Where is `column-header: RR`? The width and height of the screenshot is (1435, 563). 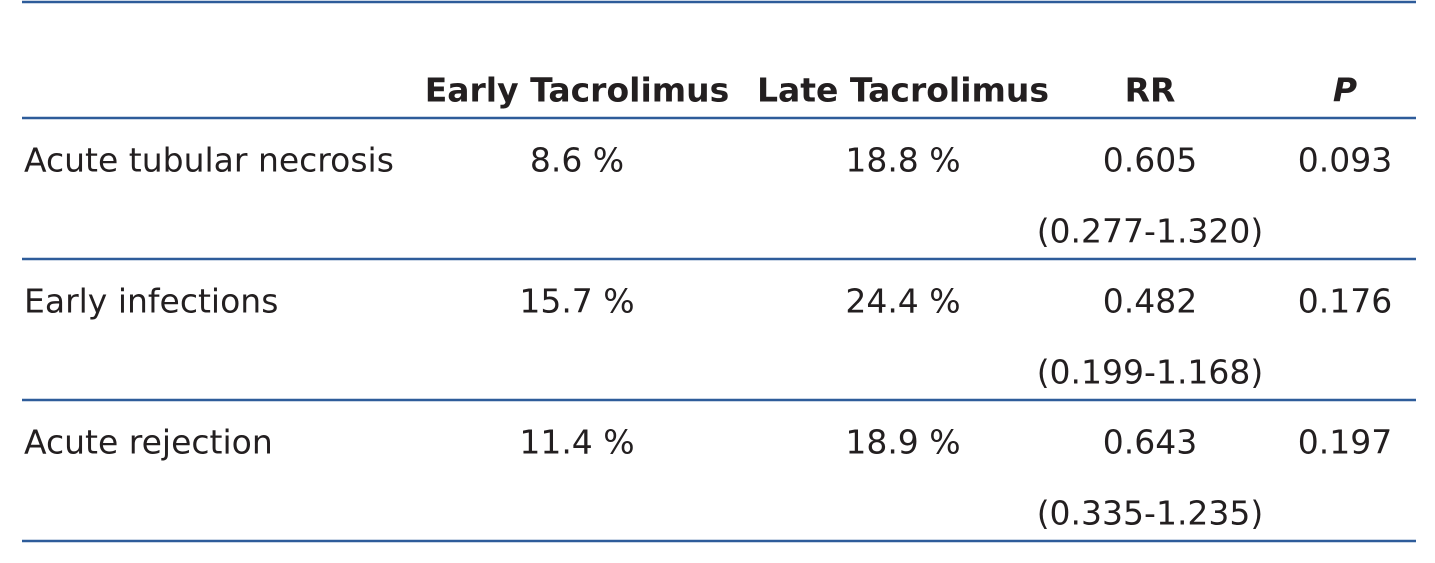 column-header: RR is located at coordinates (1150, 90).